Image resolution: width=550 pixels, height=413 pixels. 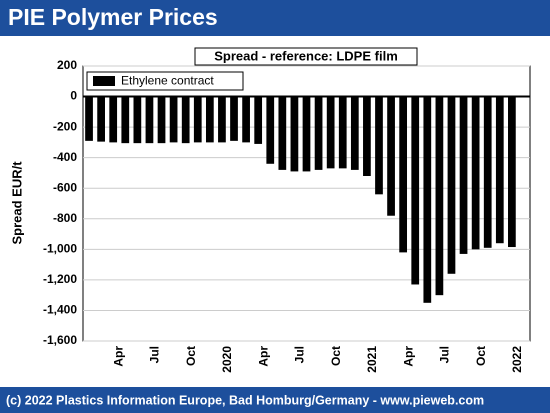 I want to click on legend-swatch, so click(x=104, y=81).